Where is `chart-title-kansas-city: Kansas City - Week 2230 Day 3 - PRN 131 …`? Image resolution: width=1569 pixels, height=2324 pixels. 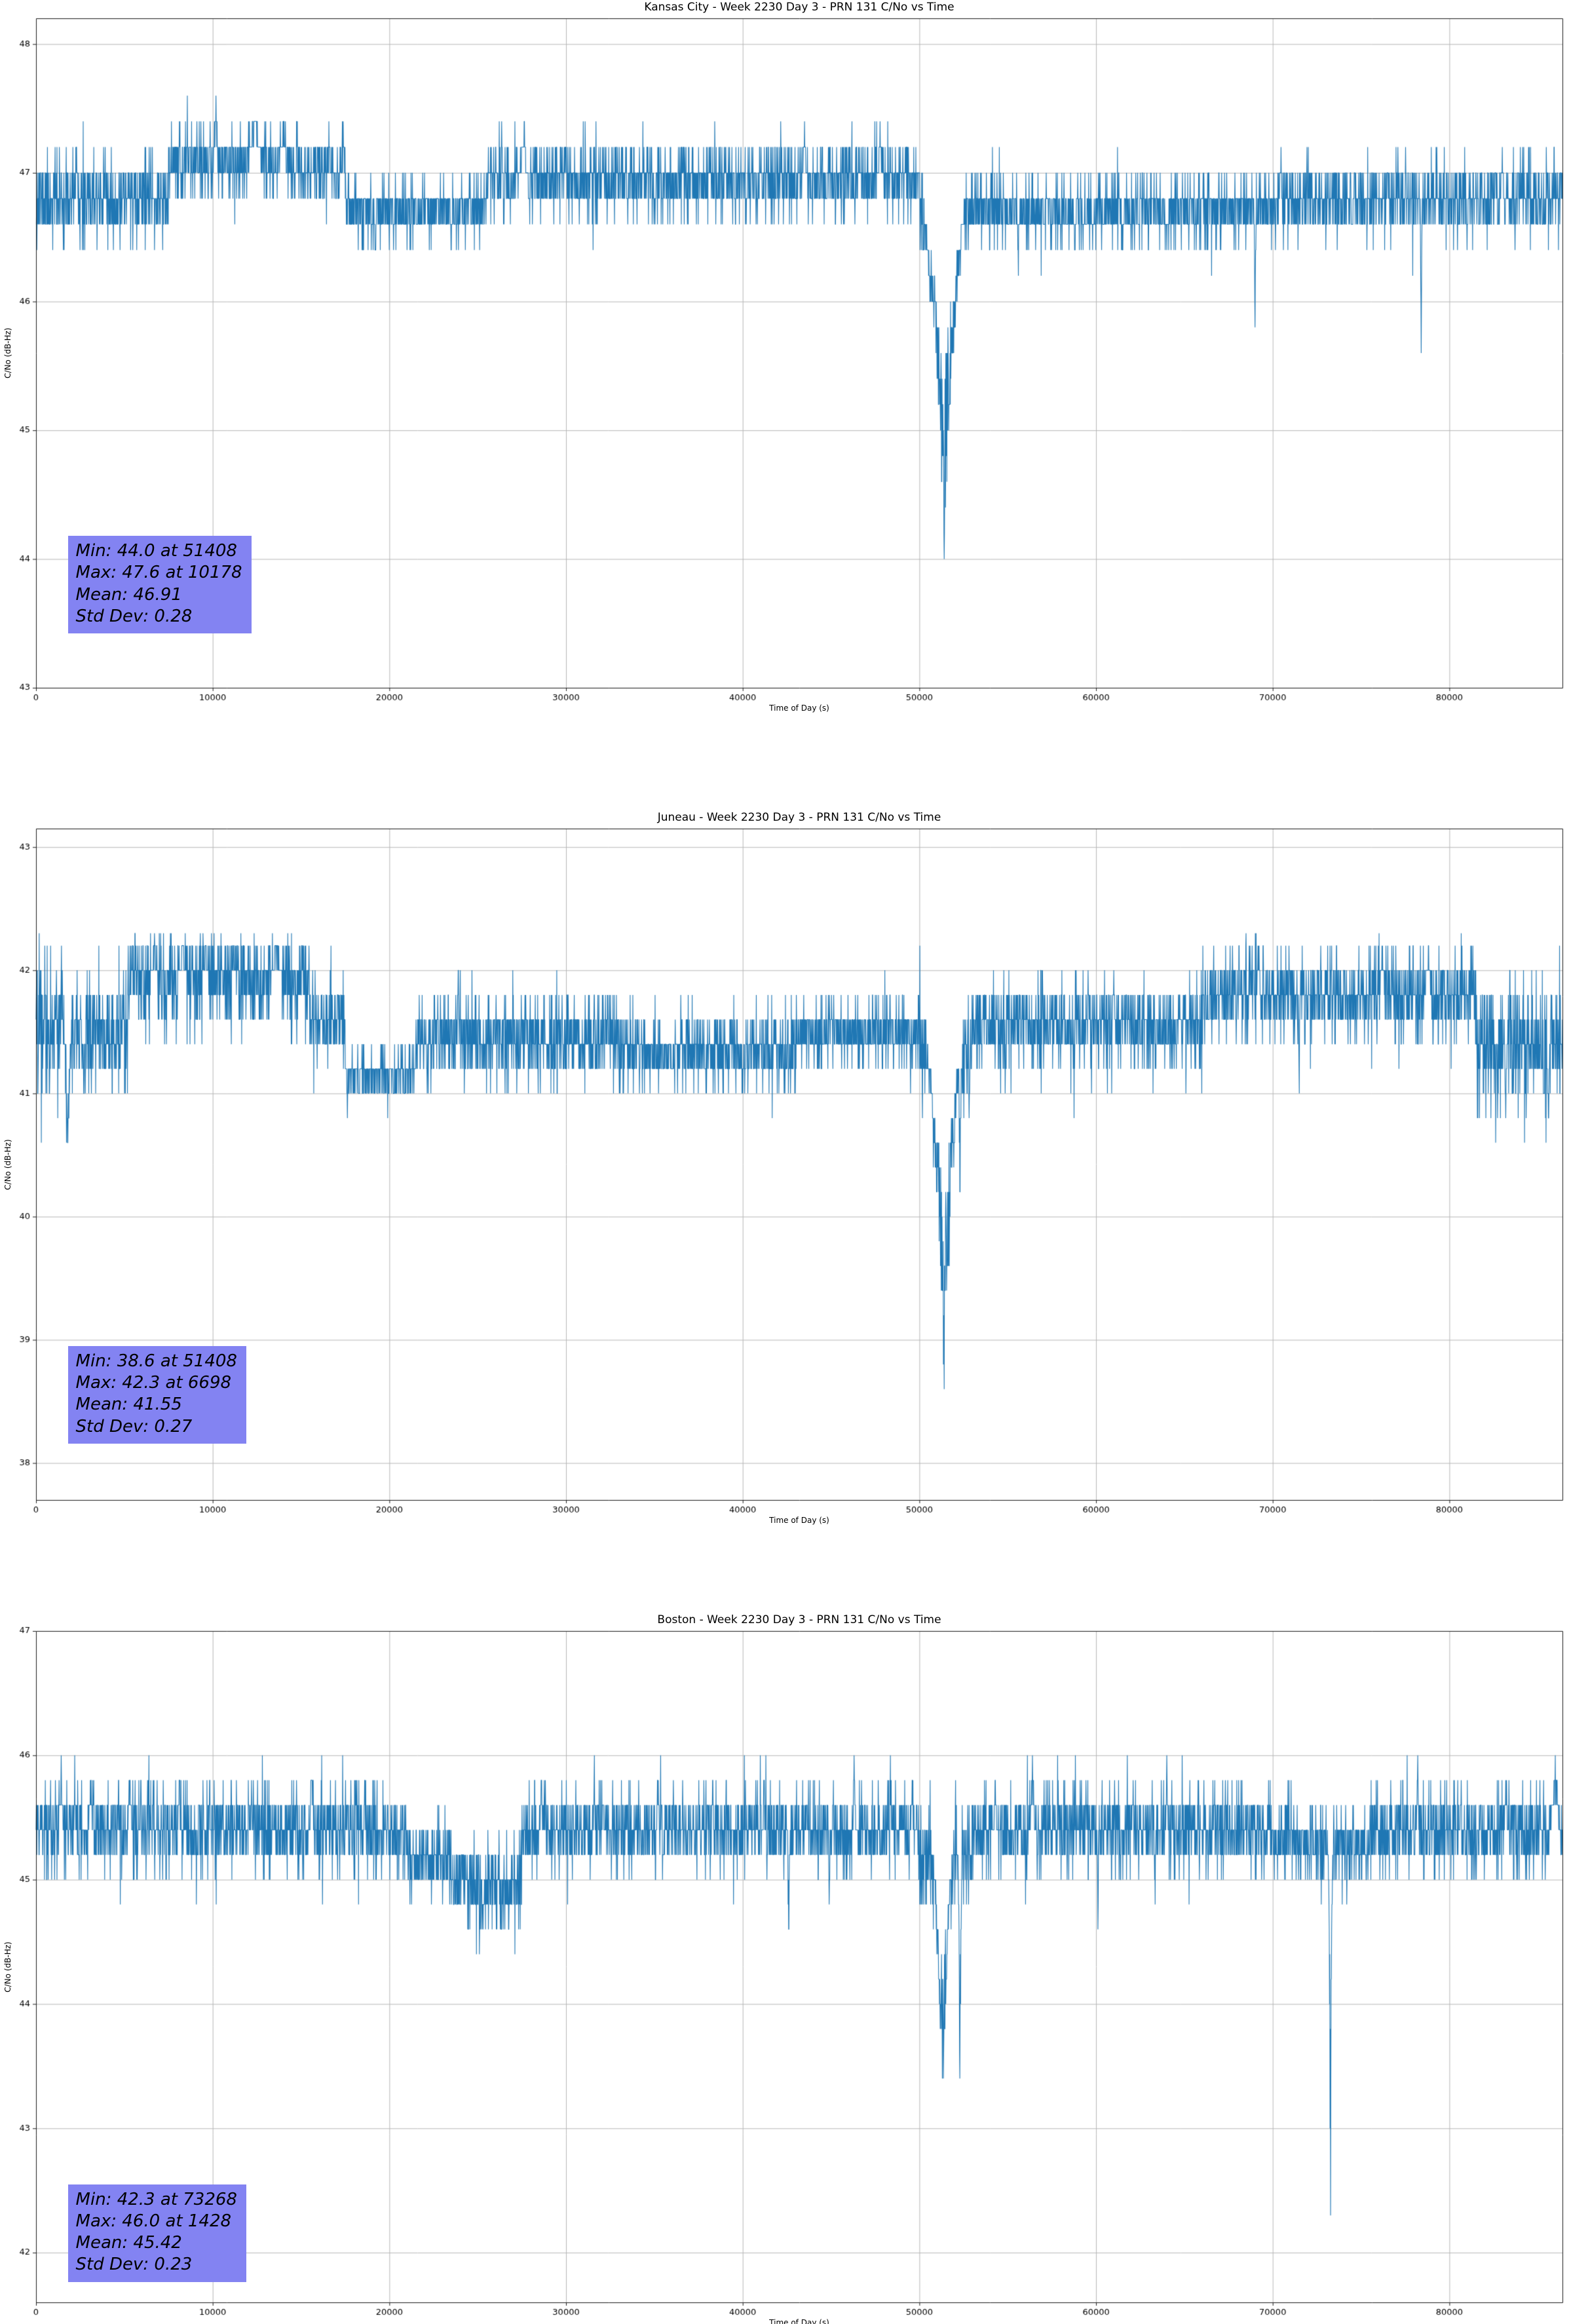 chart-title-kansas-city: Kansas City - Week 2230 Day 3 - PRN 131 … is located at coordinates (799, 7).